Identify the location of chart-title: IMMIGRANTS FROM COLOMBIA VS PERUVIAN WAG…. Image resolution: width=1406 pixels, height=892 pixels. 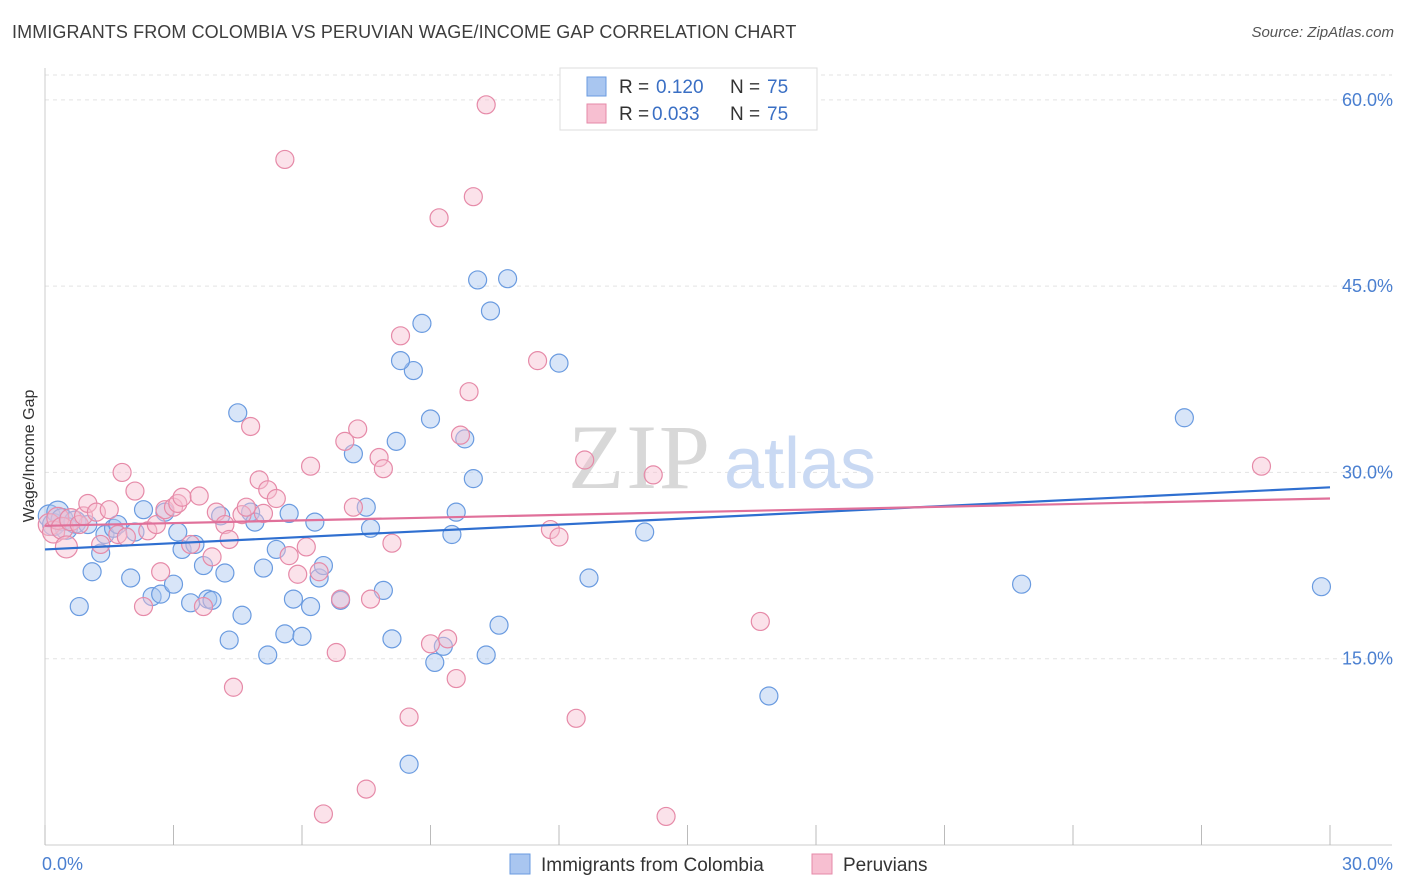
(404, 32).